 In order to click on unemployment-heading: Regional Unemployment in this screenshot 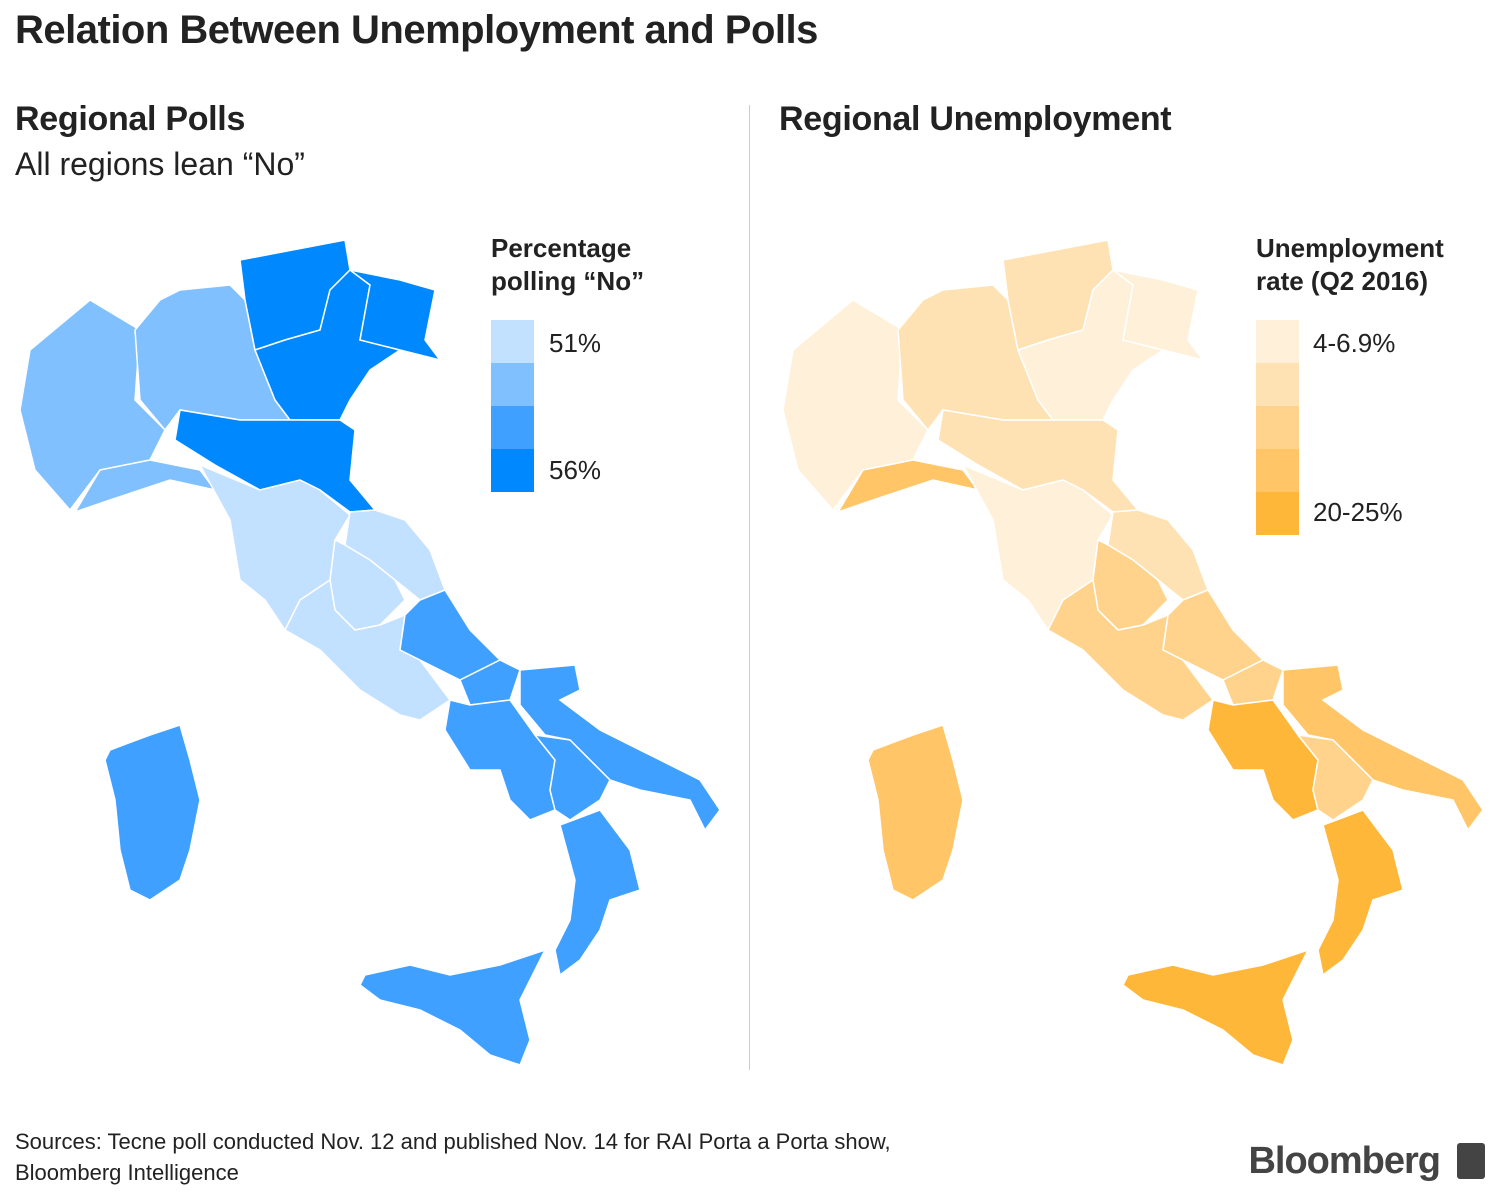, I will do `click(975, 119)`.